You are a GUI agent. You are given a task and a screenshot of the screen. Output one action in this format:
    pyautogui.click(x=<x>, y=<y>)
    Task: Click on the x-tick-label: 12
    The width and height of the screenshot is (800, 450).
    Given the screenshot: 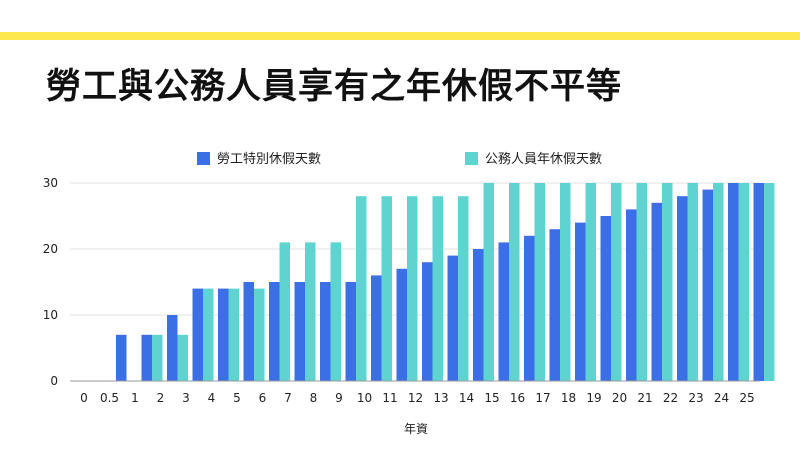 What is the action you would take?
    pyautogui.click(x=415, y=398)
    